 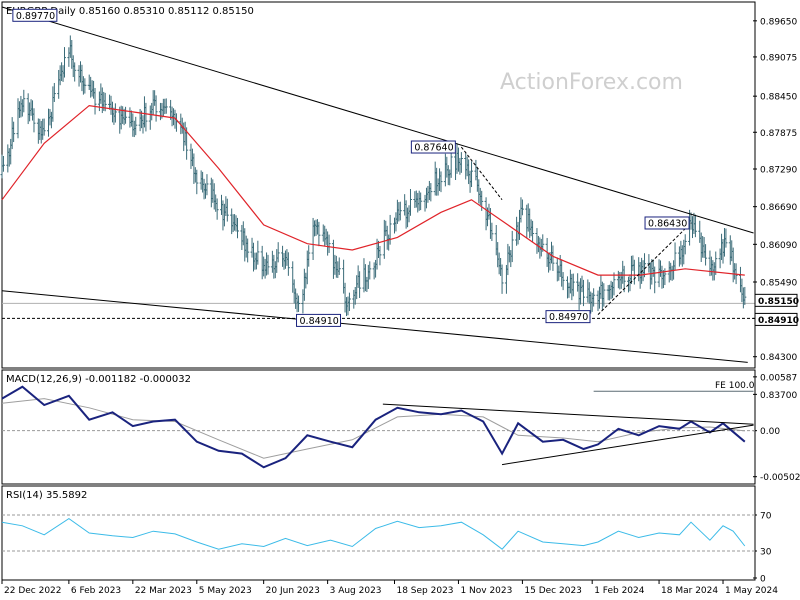 What do you see at coordinates (553, 591) in the screenshot?
I see `x-tick-label: 15 Dec 2023` at bounding box center [553, 591].